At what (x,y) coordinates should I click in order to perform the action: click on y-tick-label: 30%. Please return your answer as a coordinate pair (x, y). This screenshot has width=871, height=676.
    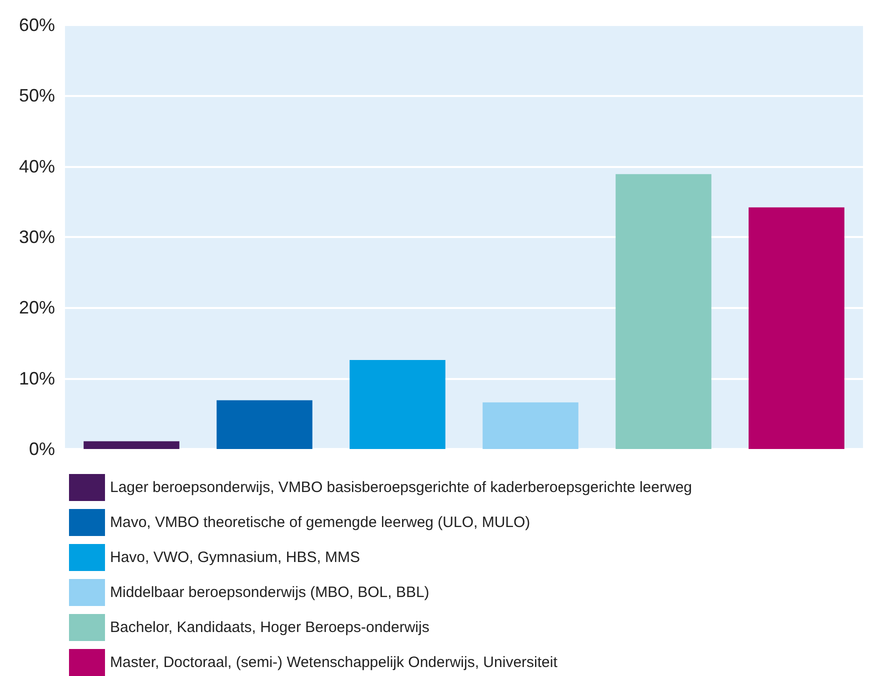
    Looking at the image, I should click on (36, 237).